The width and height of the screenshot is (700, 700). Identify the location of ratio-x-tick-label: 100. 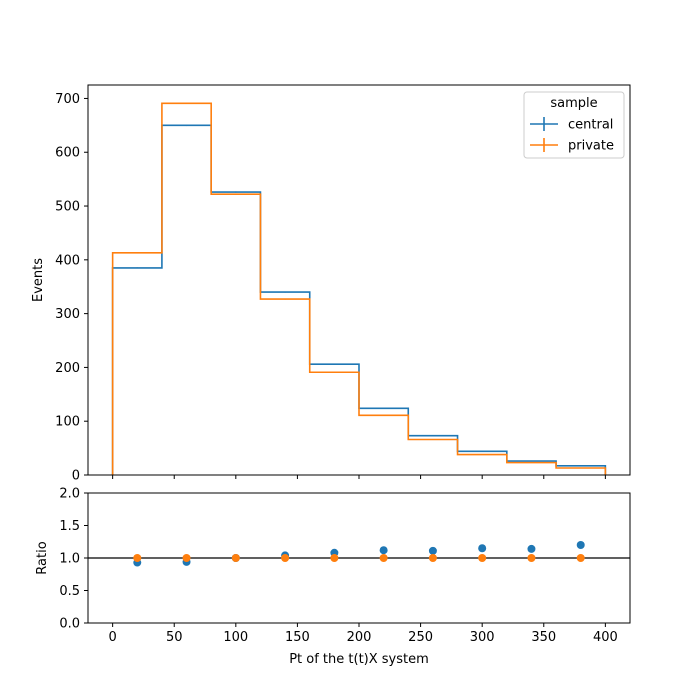
(235, 637).